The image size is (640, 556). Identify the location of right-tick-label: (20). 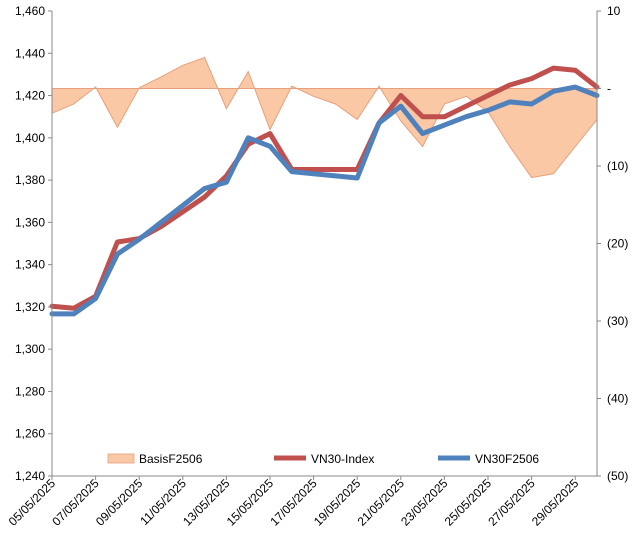
(617, 244).